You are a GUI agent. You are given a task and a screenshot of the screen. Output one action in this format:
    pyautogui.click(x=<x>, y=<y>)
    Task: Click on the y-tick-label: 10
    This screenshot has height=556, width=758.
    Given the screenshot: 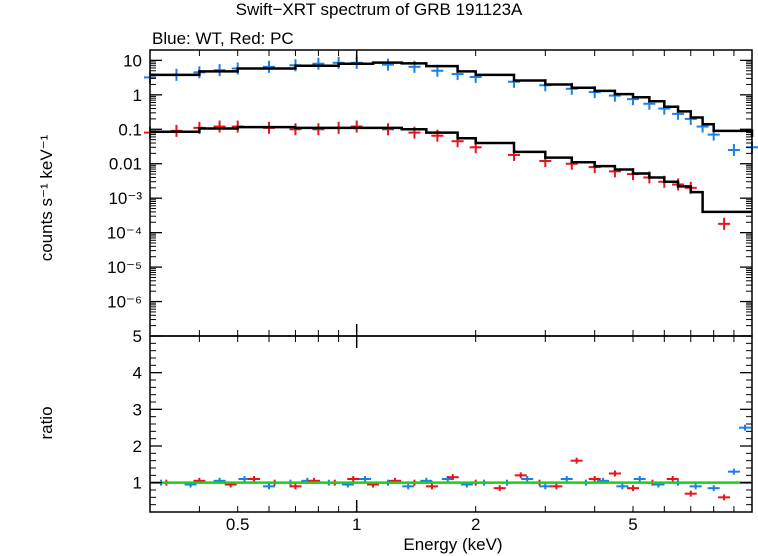 What is the action you would take?
    pyautogui.click(x=132, y=60)
    